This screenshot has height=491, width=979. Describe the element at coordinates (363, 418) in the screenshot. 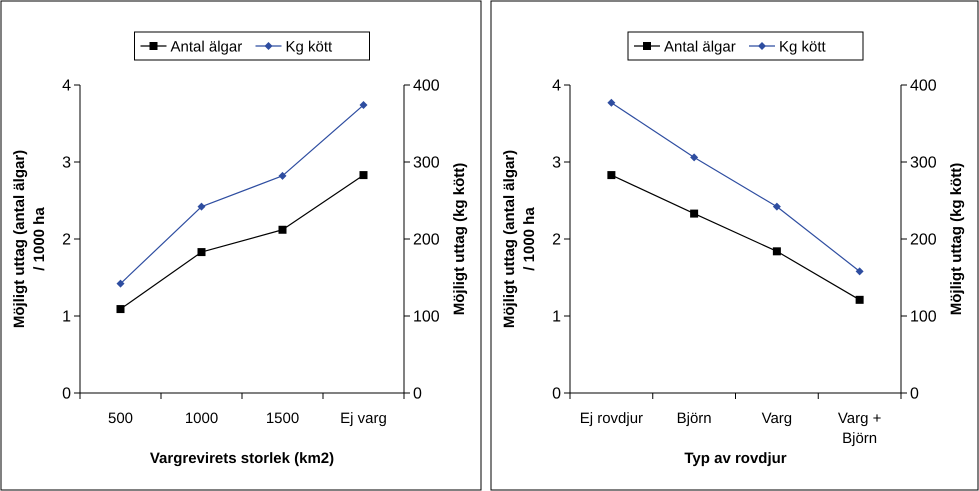

I see `x-tick-label: Ej varg` at that location.